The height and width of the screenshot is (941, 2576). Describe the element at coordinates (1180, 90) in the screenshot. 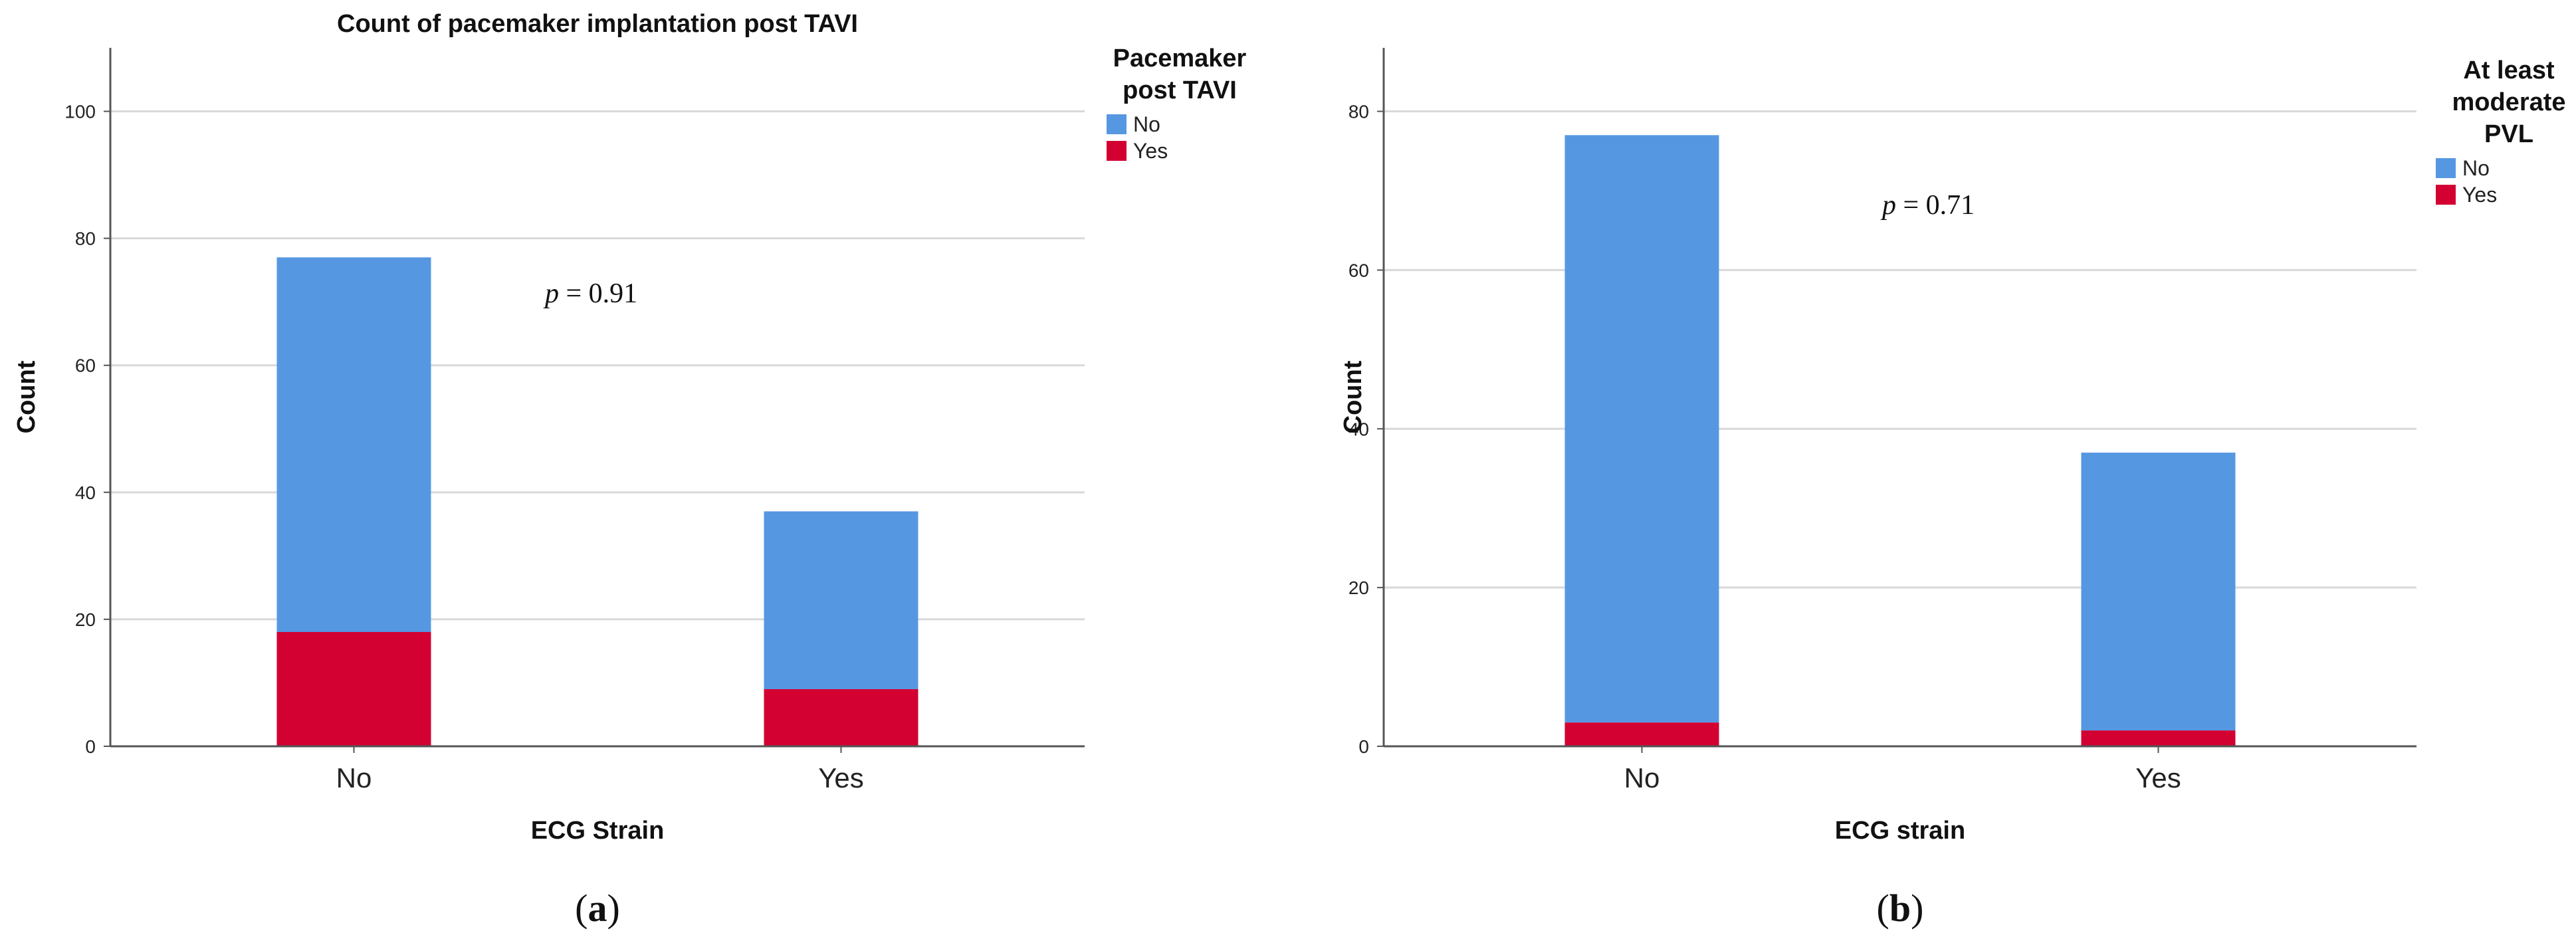

I see `legend-title: post TAVI` at that location.